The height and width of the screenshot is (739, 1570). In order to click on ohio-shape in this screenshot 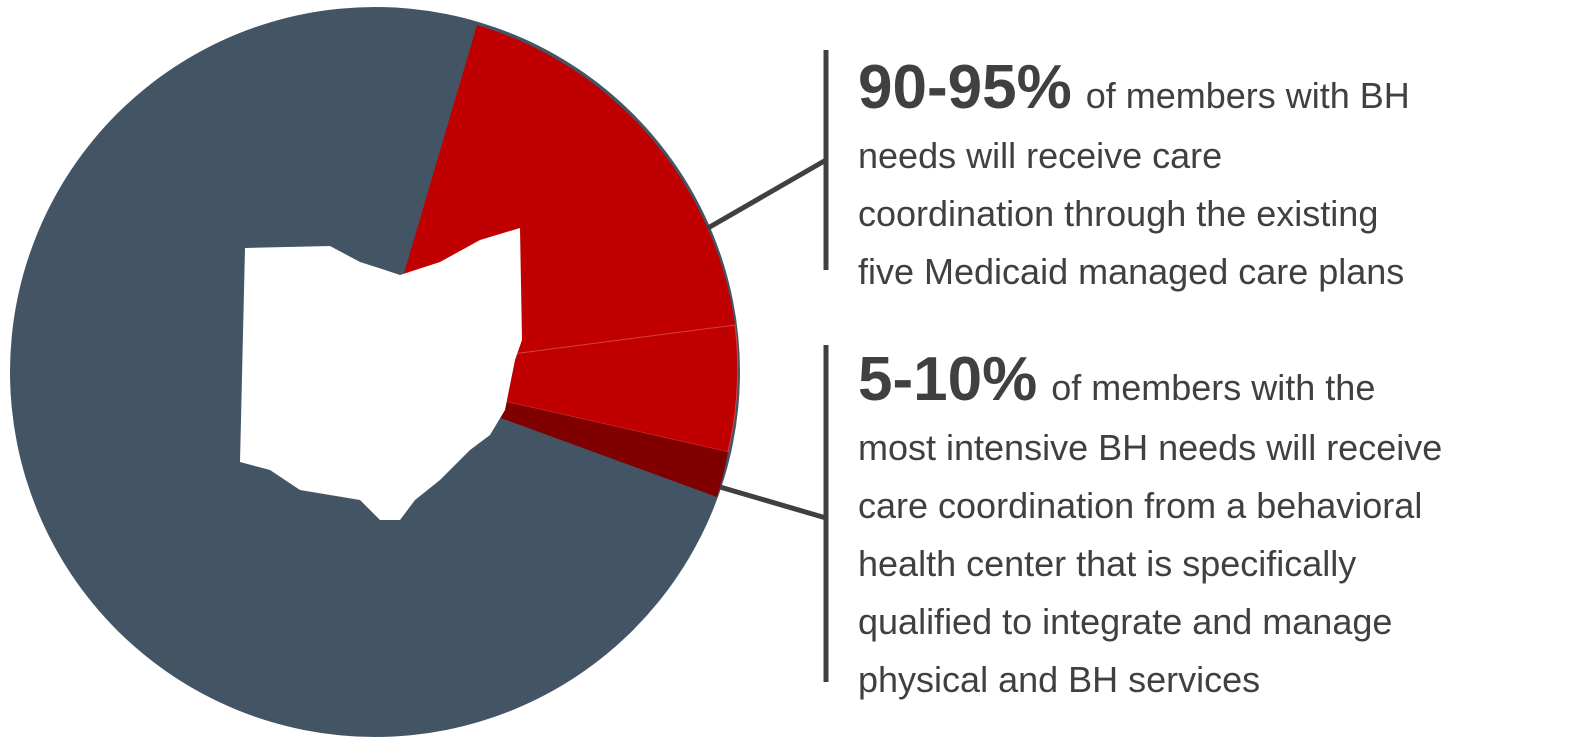, I will do `click(381, 374)`.